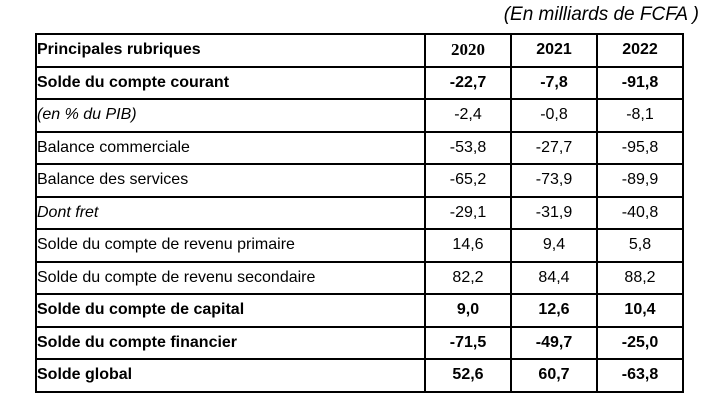  Describe the element at coordinates (601, 14) in the screenshot. I see `units-caption: (En milliards de FCFA )` at that location.